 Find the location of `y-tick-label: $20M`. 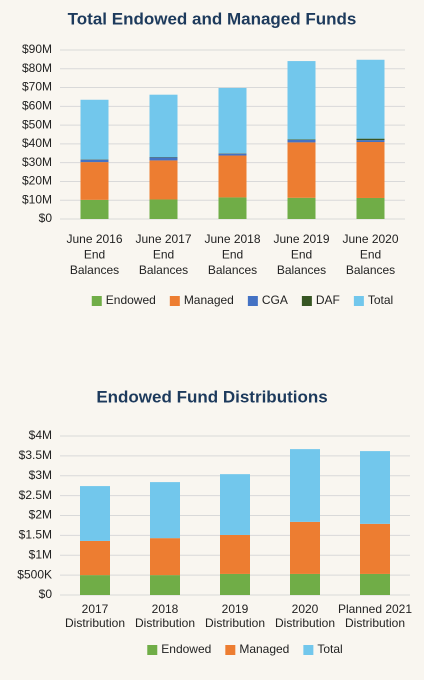

y-tick-label: $20M is located at coordinates (37, 181).